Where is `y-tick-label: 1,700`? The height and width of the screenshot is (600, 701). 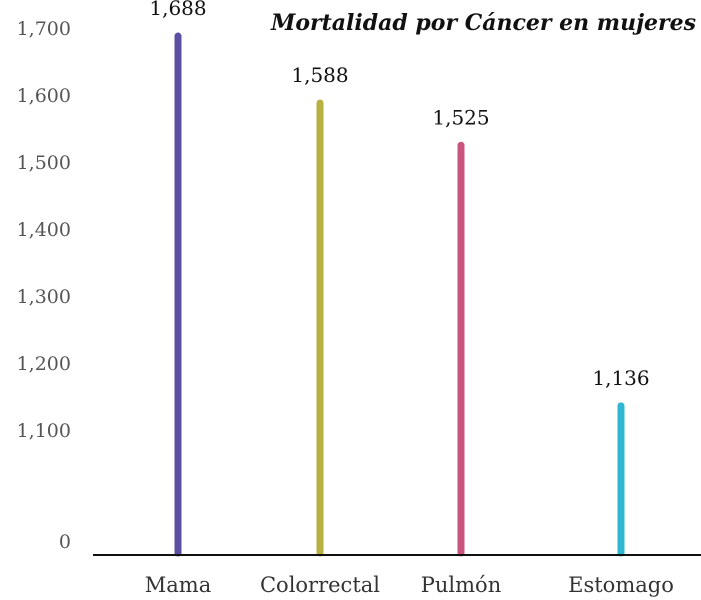 y-tick-label: 1,700 is located at coordinates (44, 29).